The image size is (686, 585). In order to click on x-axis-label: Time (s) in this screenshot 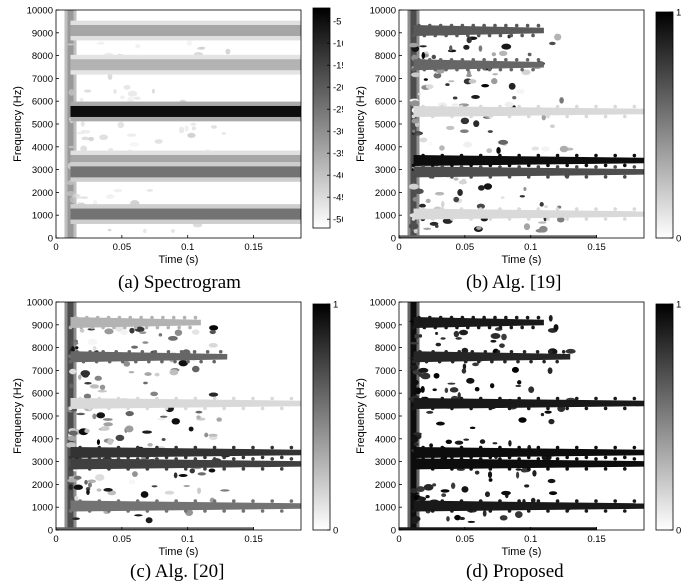, I will do `click(179, 552)`.